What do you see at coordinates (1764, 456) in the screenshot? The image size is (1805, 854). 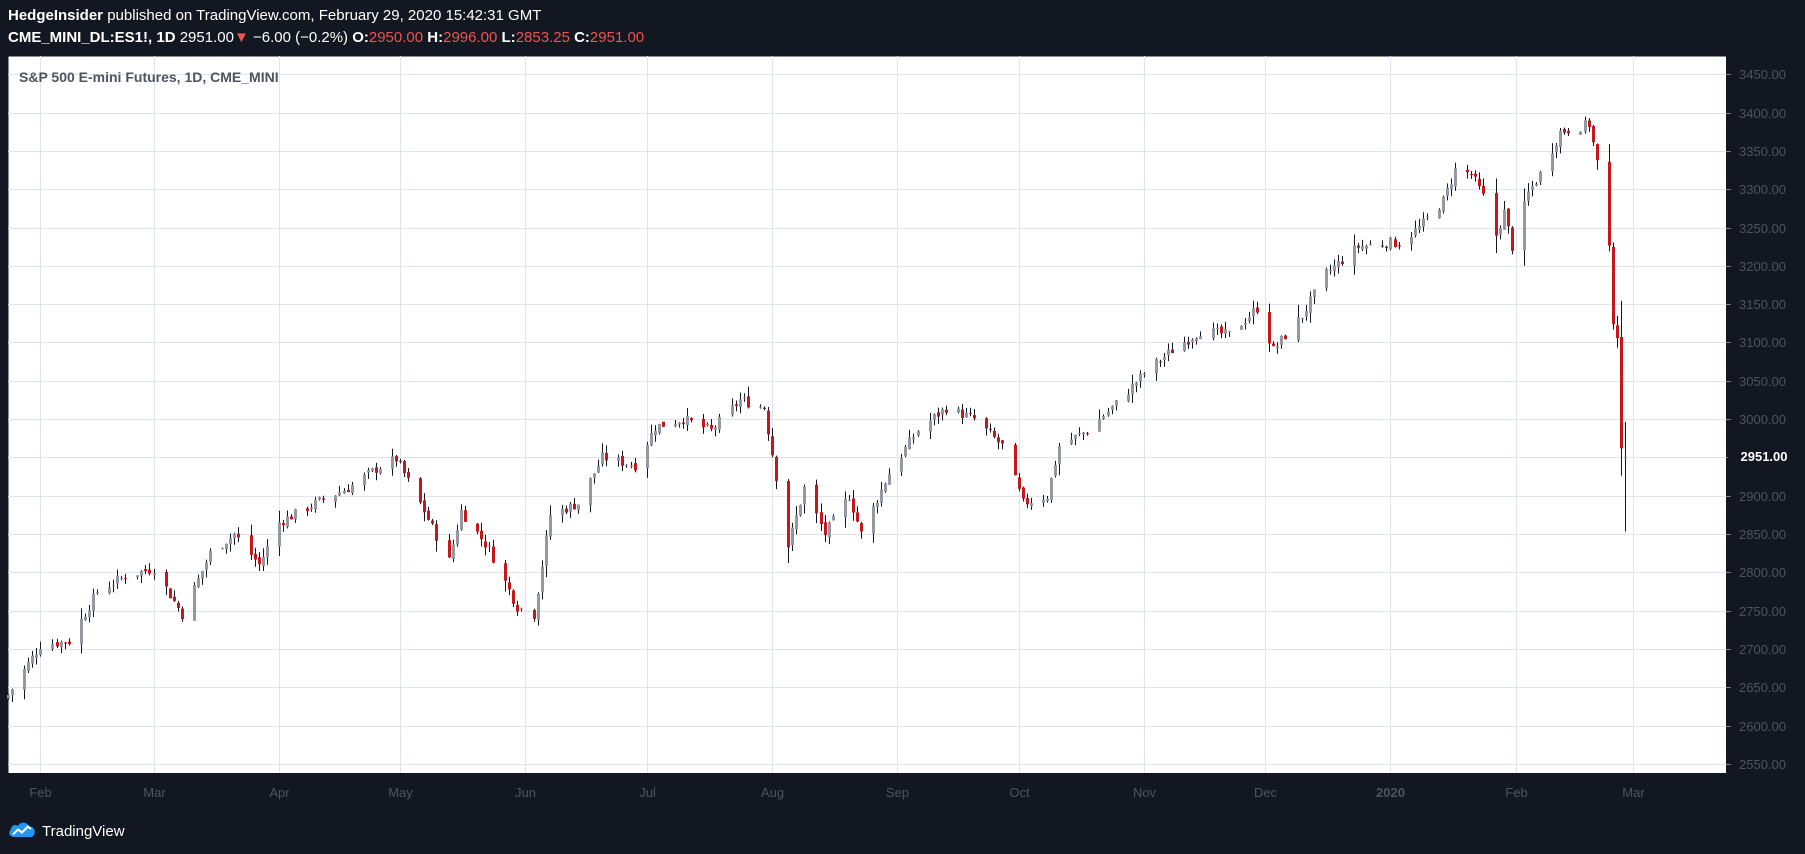 I see `last-price-marker: 2951.00` at bounding box center [1764, 456].